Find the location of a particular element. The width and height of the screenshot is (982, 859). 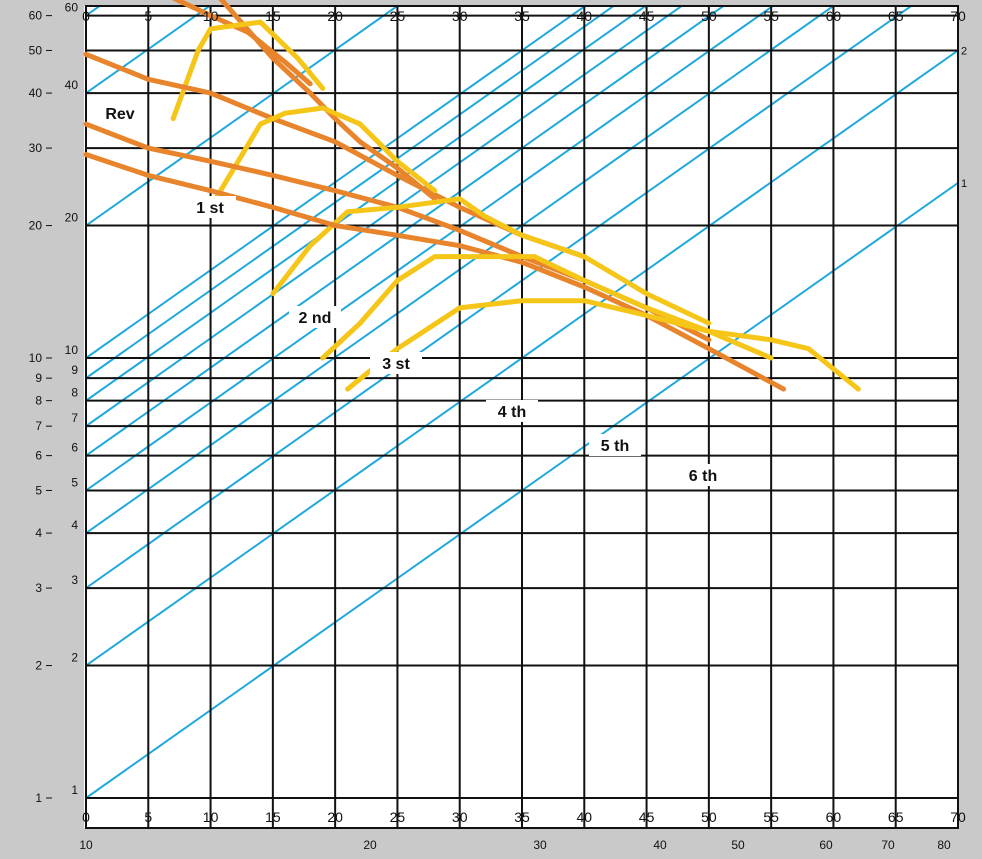

top-axis-tick-label: 5 is located at coordinates (148, 16).